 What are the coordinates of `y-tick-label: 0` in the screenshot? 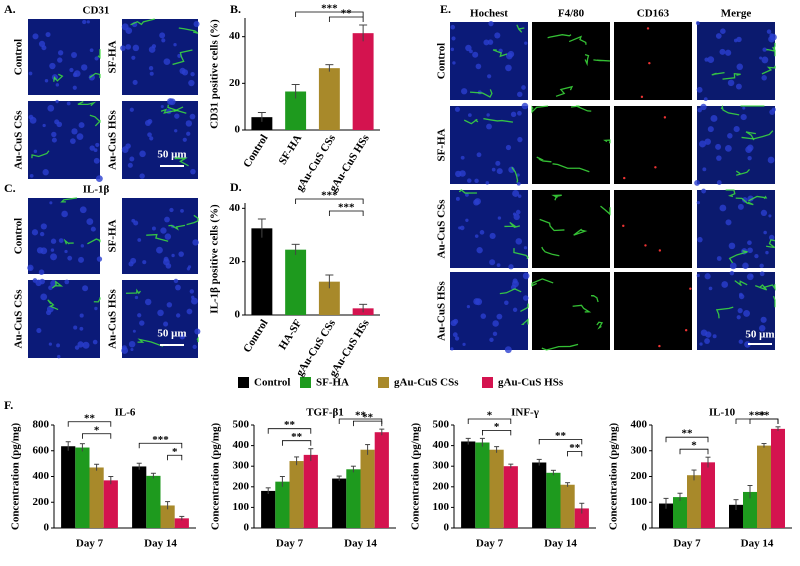 It's located at (238, 315).